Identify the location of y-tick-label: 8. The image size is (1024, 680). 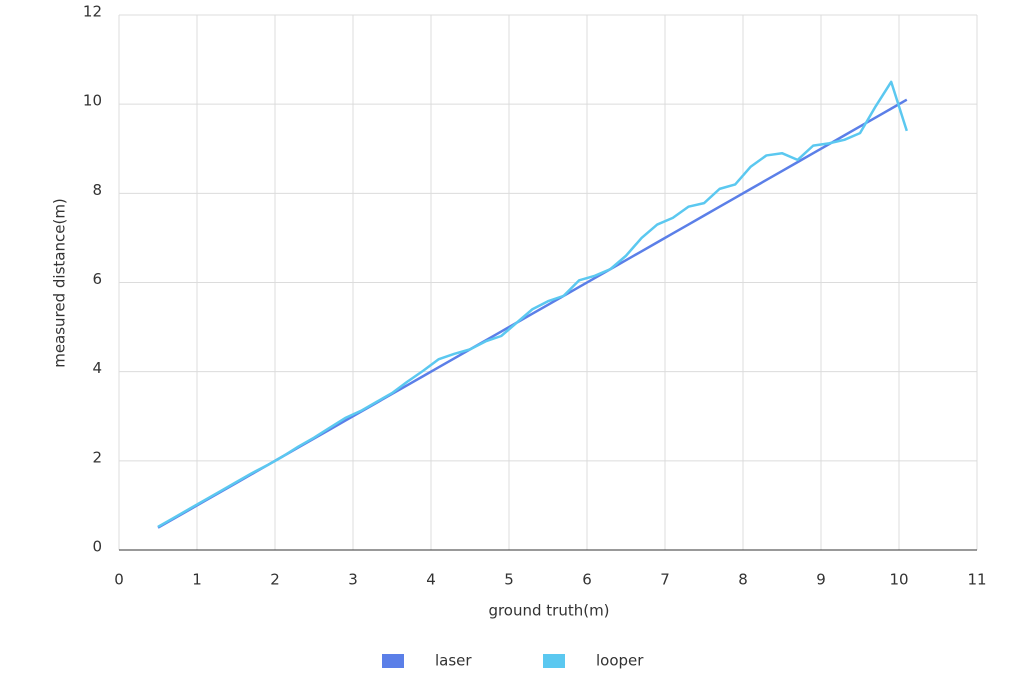
(97, 190).